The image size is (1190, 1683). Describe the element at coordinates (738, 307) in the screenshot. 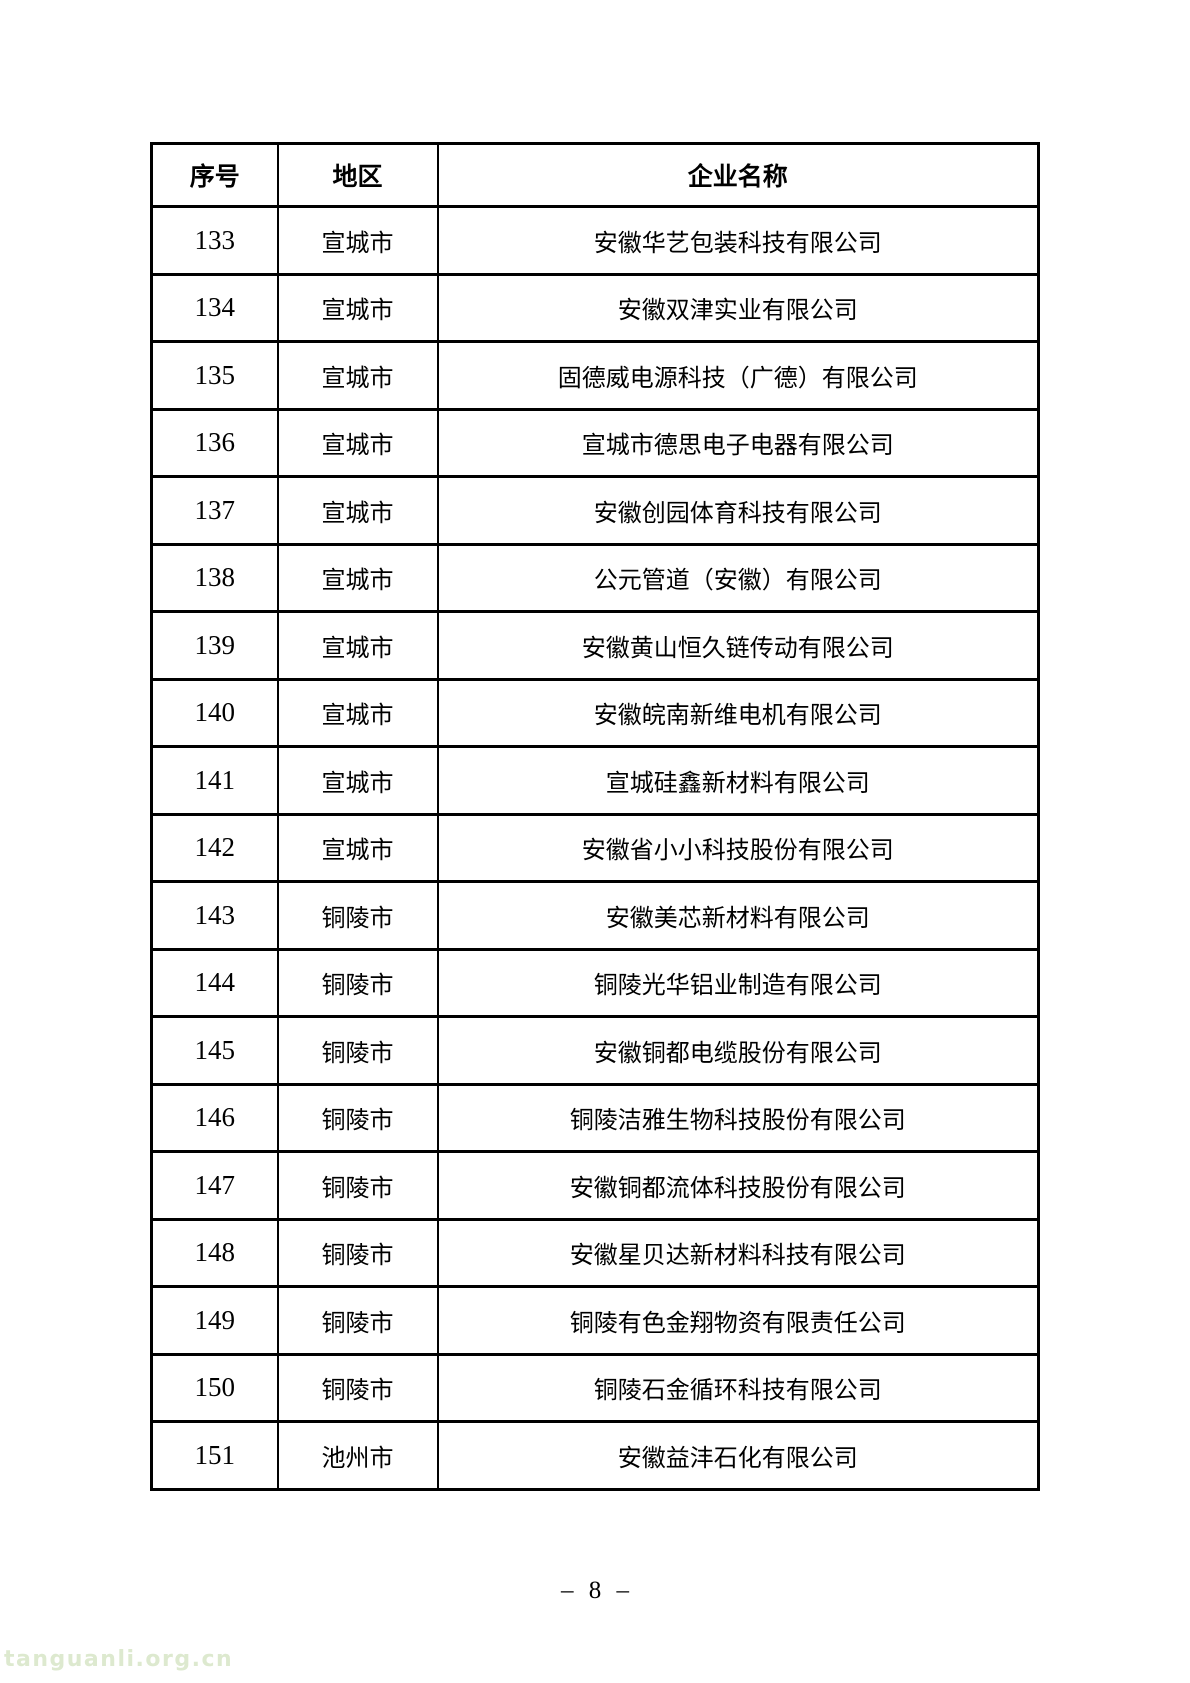

I see `cell-company-name: 安徽双津实业有限公司` at that location.